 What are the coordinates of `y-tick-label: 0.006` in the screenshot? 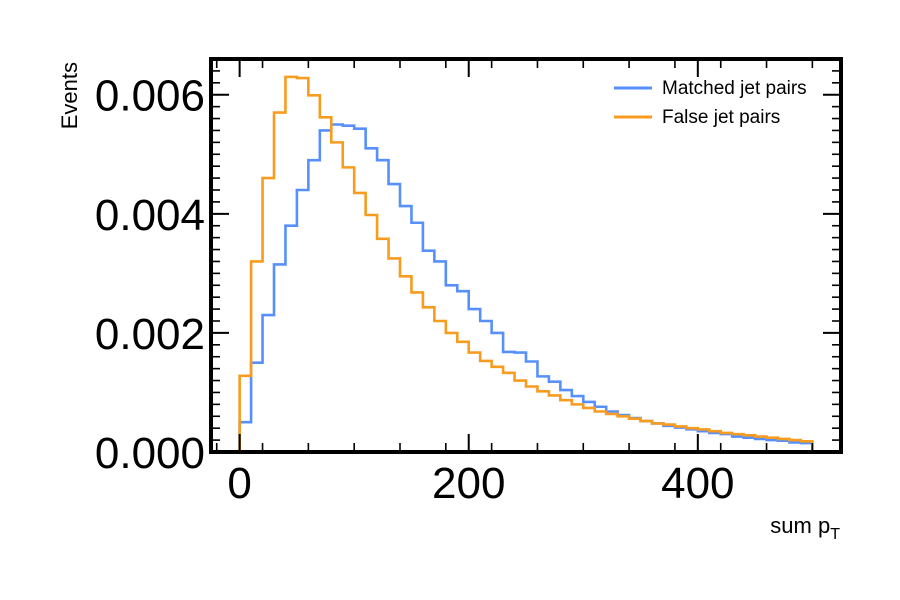 It's located at (150, 96).